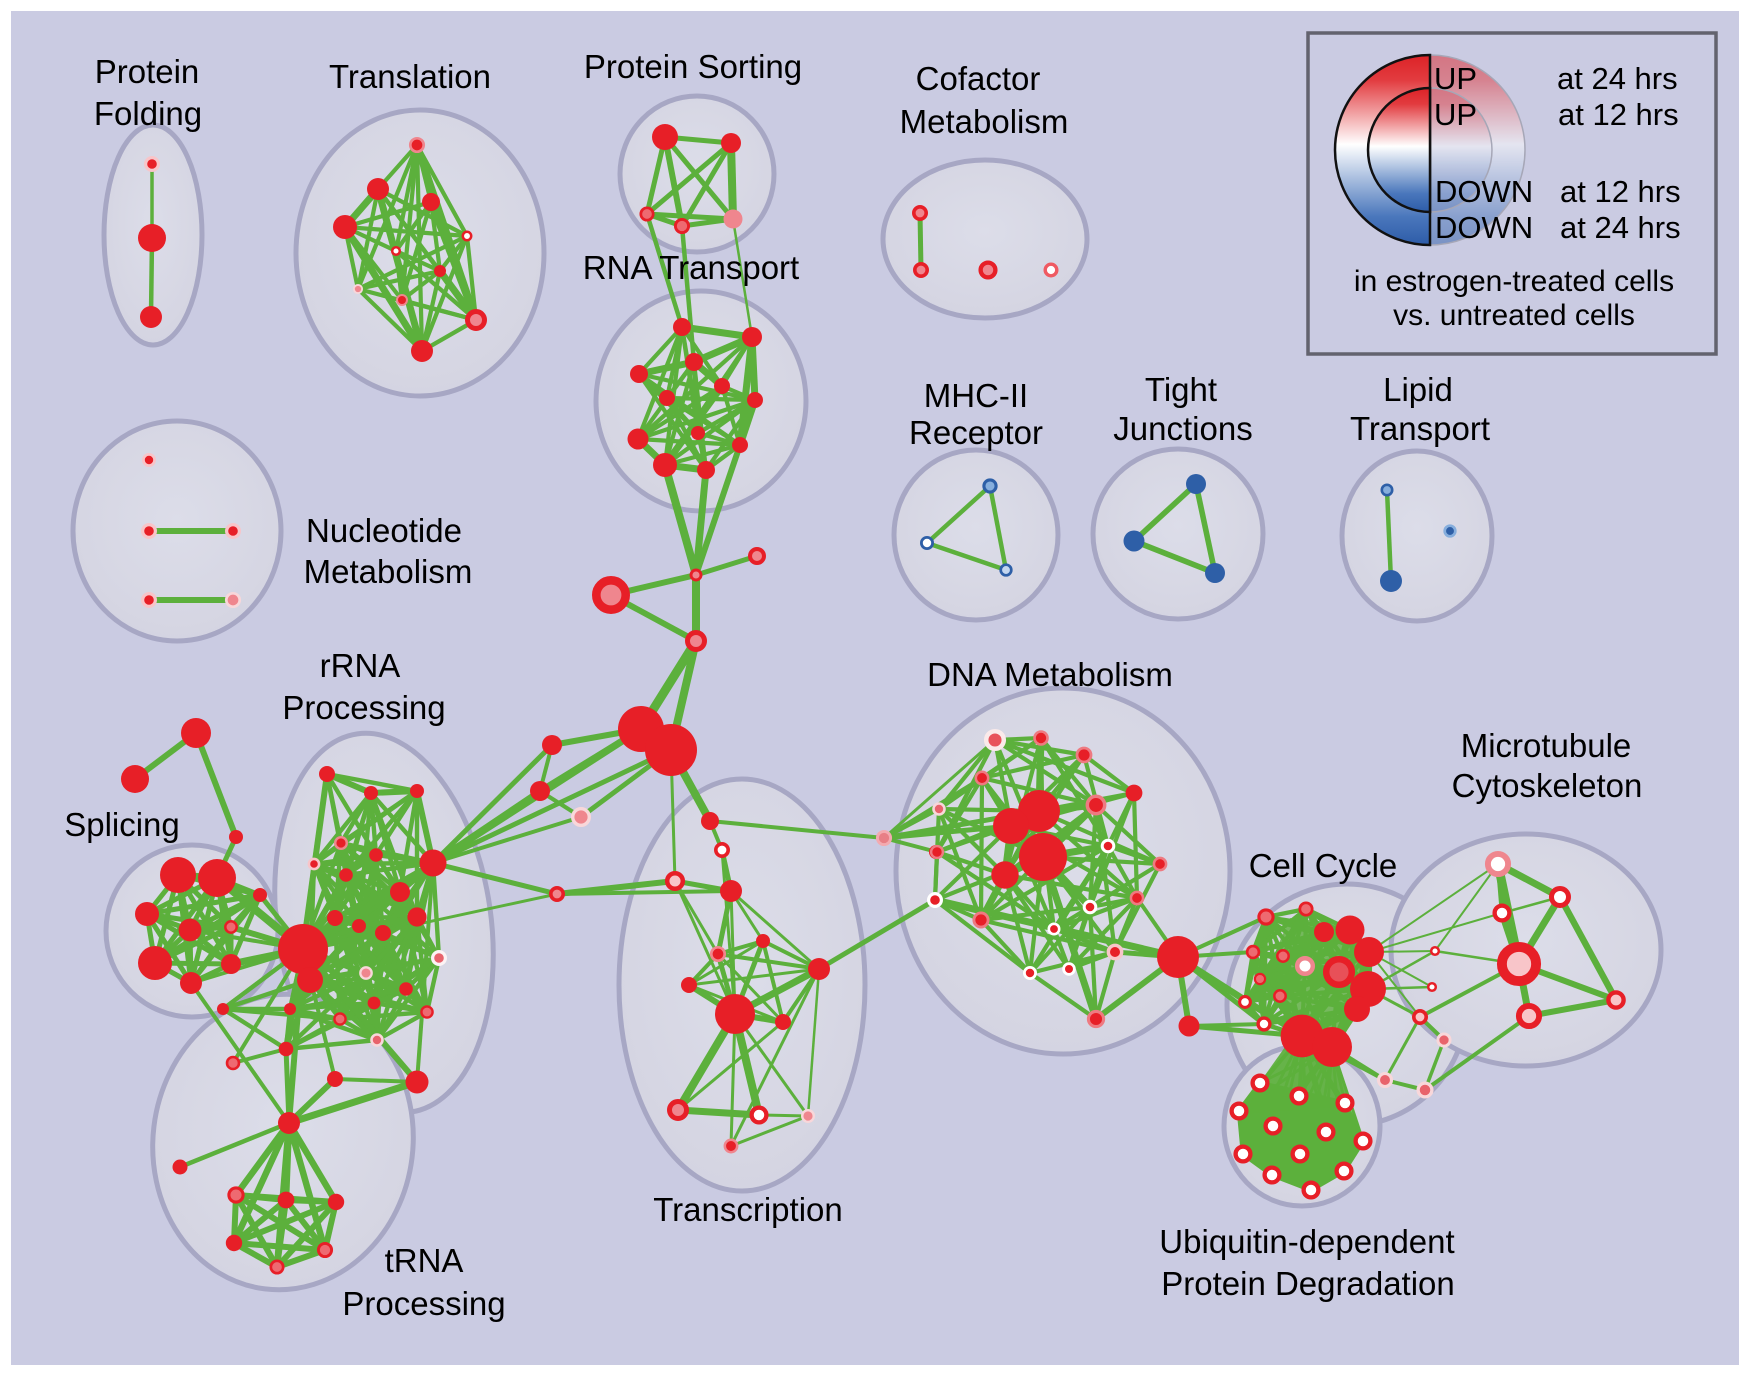 The image size is (1750, 1381). Describe the element at coordinates (691, 267) in the screenshot. I see `svg-text: RNA Transport` at that location.